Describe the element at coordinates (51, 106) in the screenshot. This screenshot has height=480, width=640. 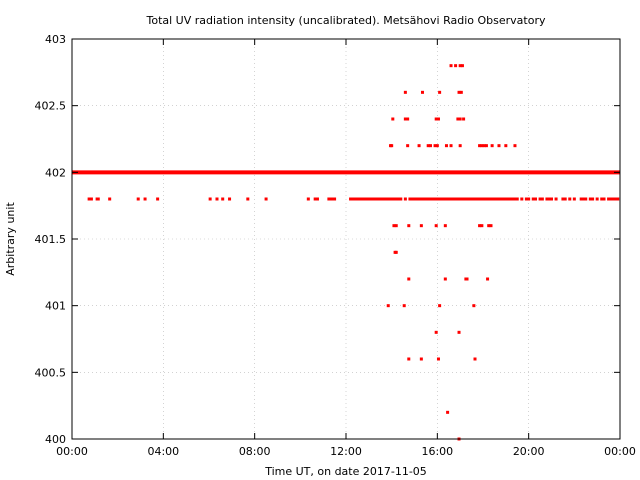
I see `y-tick-label: 402.5` at that location.